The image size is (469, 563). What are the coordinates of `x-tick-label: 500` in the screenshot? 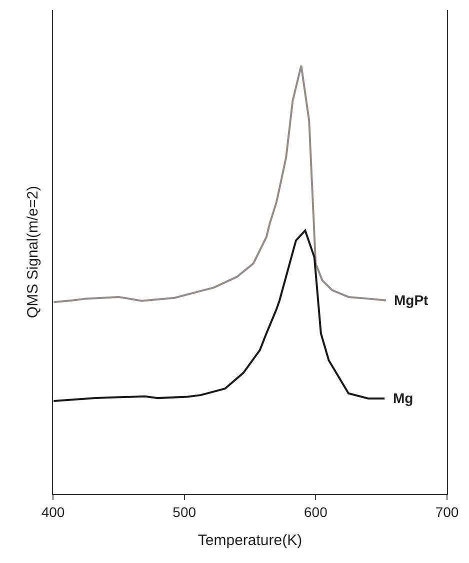 It's located at (184, 512).